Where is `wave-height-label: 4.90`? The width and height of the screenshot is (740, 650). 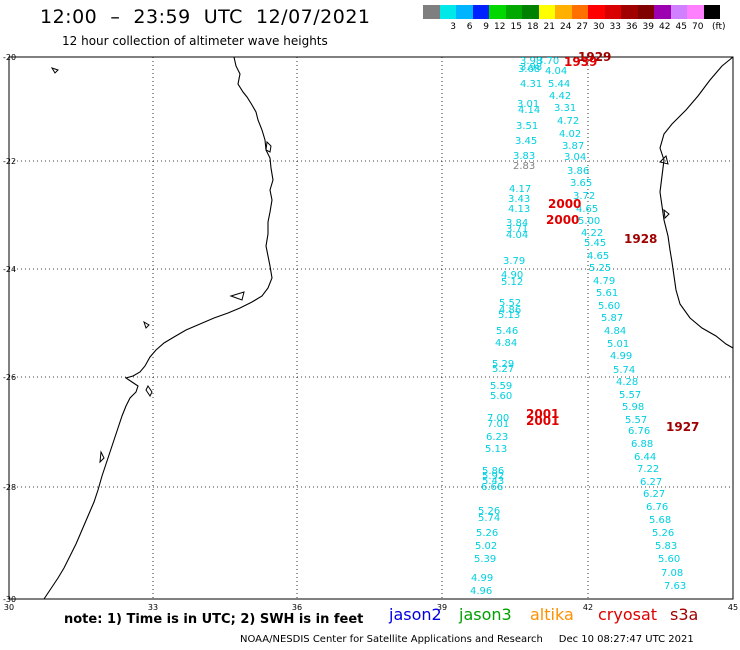 wave-height-label: 4.90 is located at coordinates (512, 275).